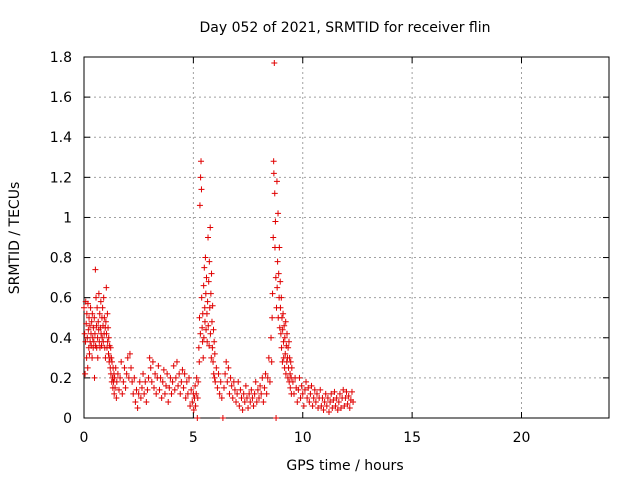 The height and width of the screenshot is (480, 640). Describe the element at coordinates (61, 259) in the screenshot. I see `y-tick-label: 0.8` at that location.